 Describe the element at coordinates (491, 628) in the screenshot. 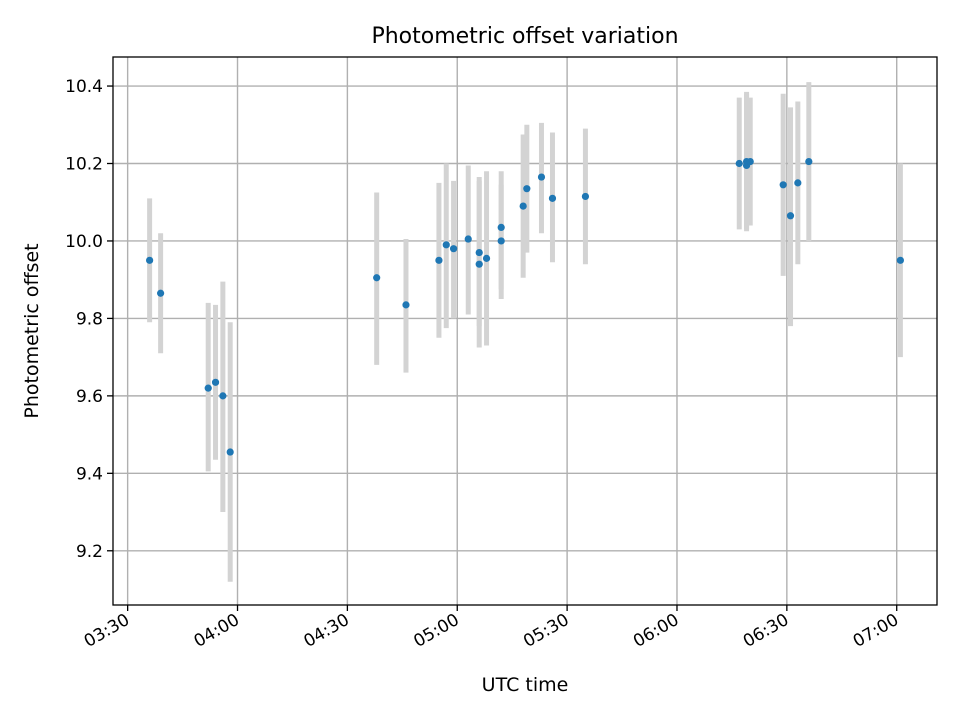

I see `x-axis-ticks: 03:30 04:00 04:30 05:00 05:30 06:00 06:30 07:00` at that location.